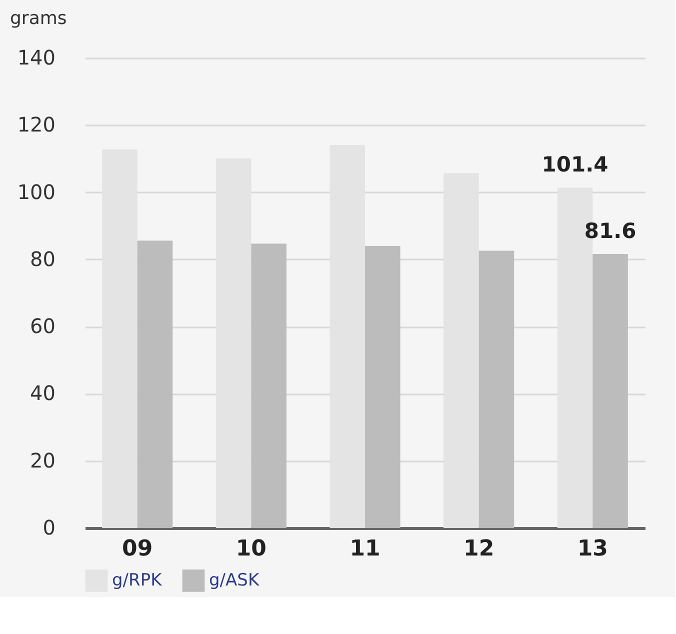  What do you see at coordinates (36, 58) in the screenshot?
I see `y-tick-label: 140` at bounding box center [36, 58].